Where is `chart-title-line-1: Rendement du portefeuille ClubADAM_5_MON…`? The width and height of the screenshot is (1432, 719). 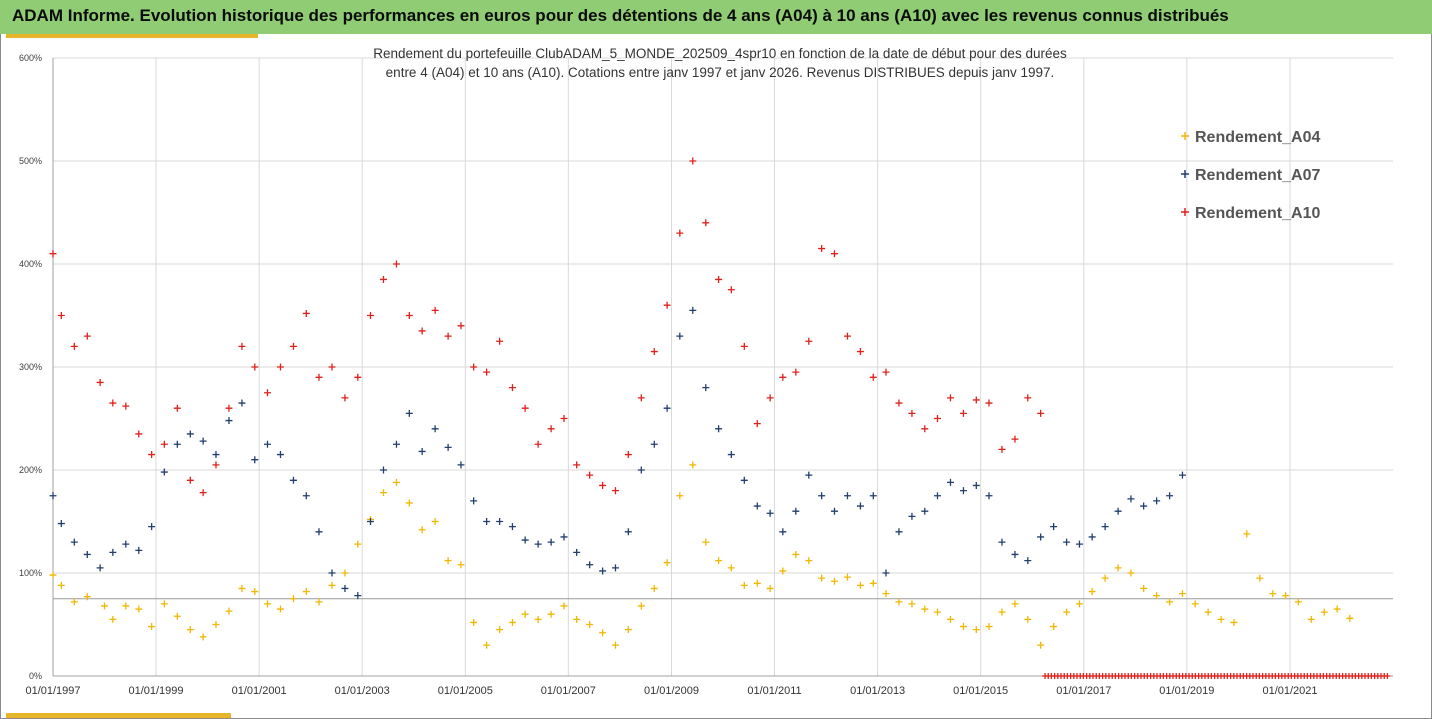
chart-title-line-1: Rendement du portefeuille ClubADAM_5_MON… is located at coordinates (720, 53).